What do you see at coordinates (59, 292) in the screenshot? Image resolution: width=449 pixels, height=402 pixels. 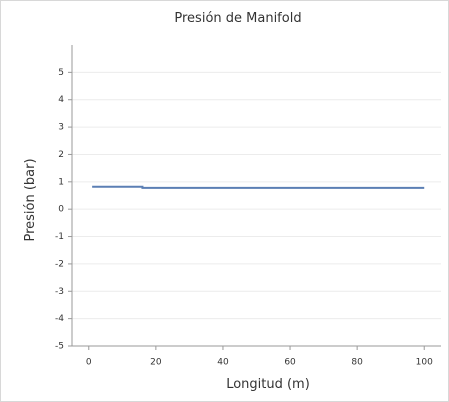 I see `y-tick-label: -3` at bounding box center [59, 292].